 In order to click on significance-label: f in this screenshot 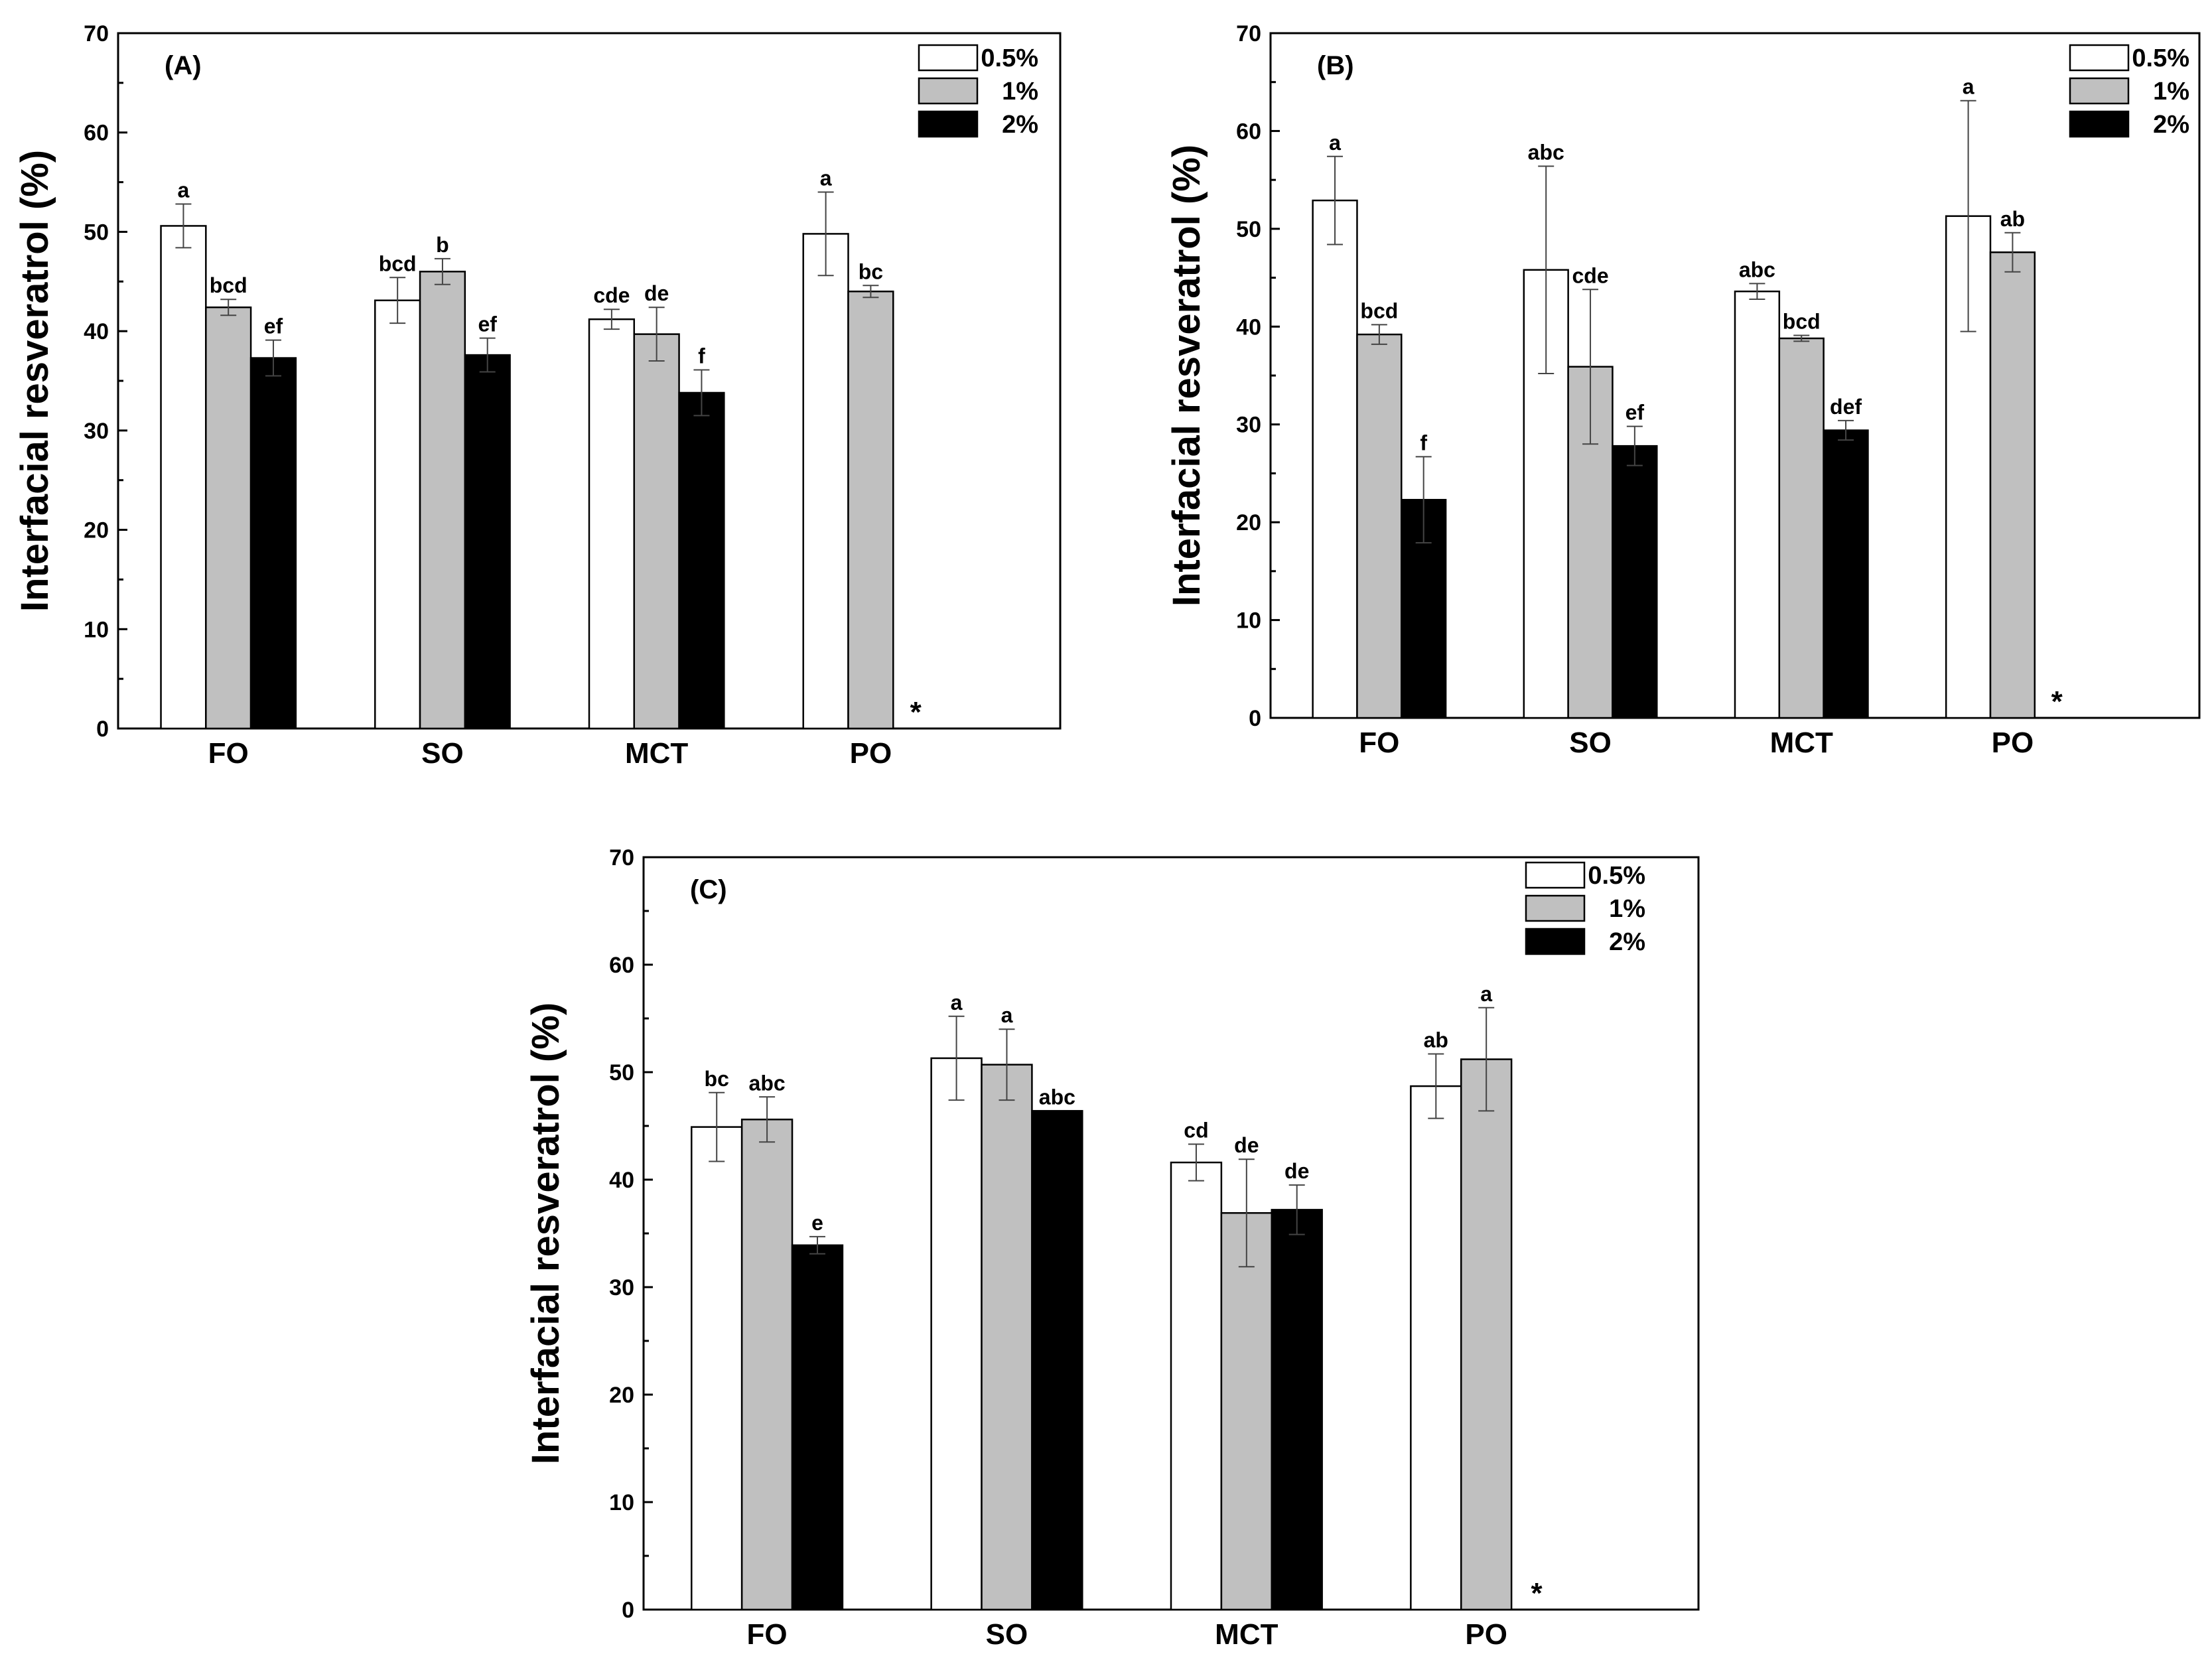, I will do `click(1423, 442)`.